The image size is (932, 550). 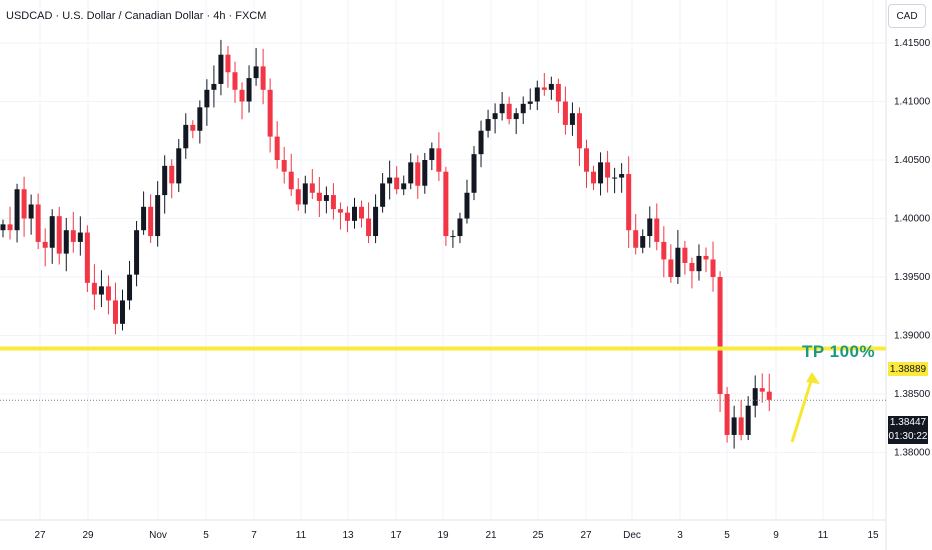 What do you see at coordinates (680, 535) in the screenshot?
I see `time-tick-label: 3` at bounding box center [680, 535].